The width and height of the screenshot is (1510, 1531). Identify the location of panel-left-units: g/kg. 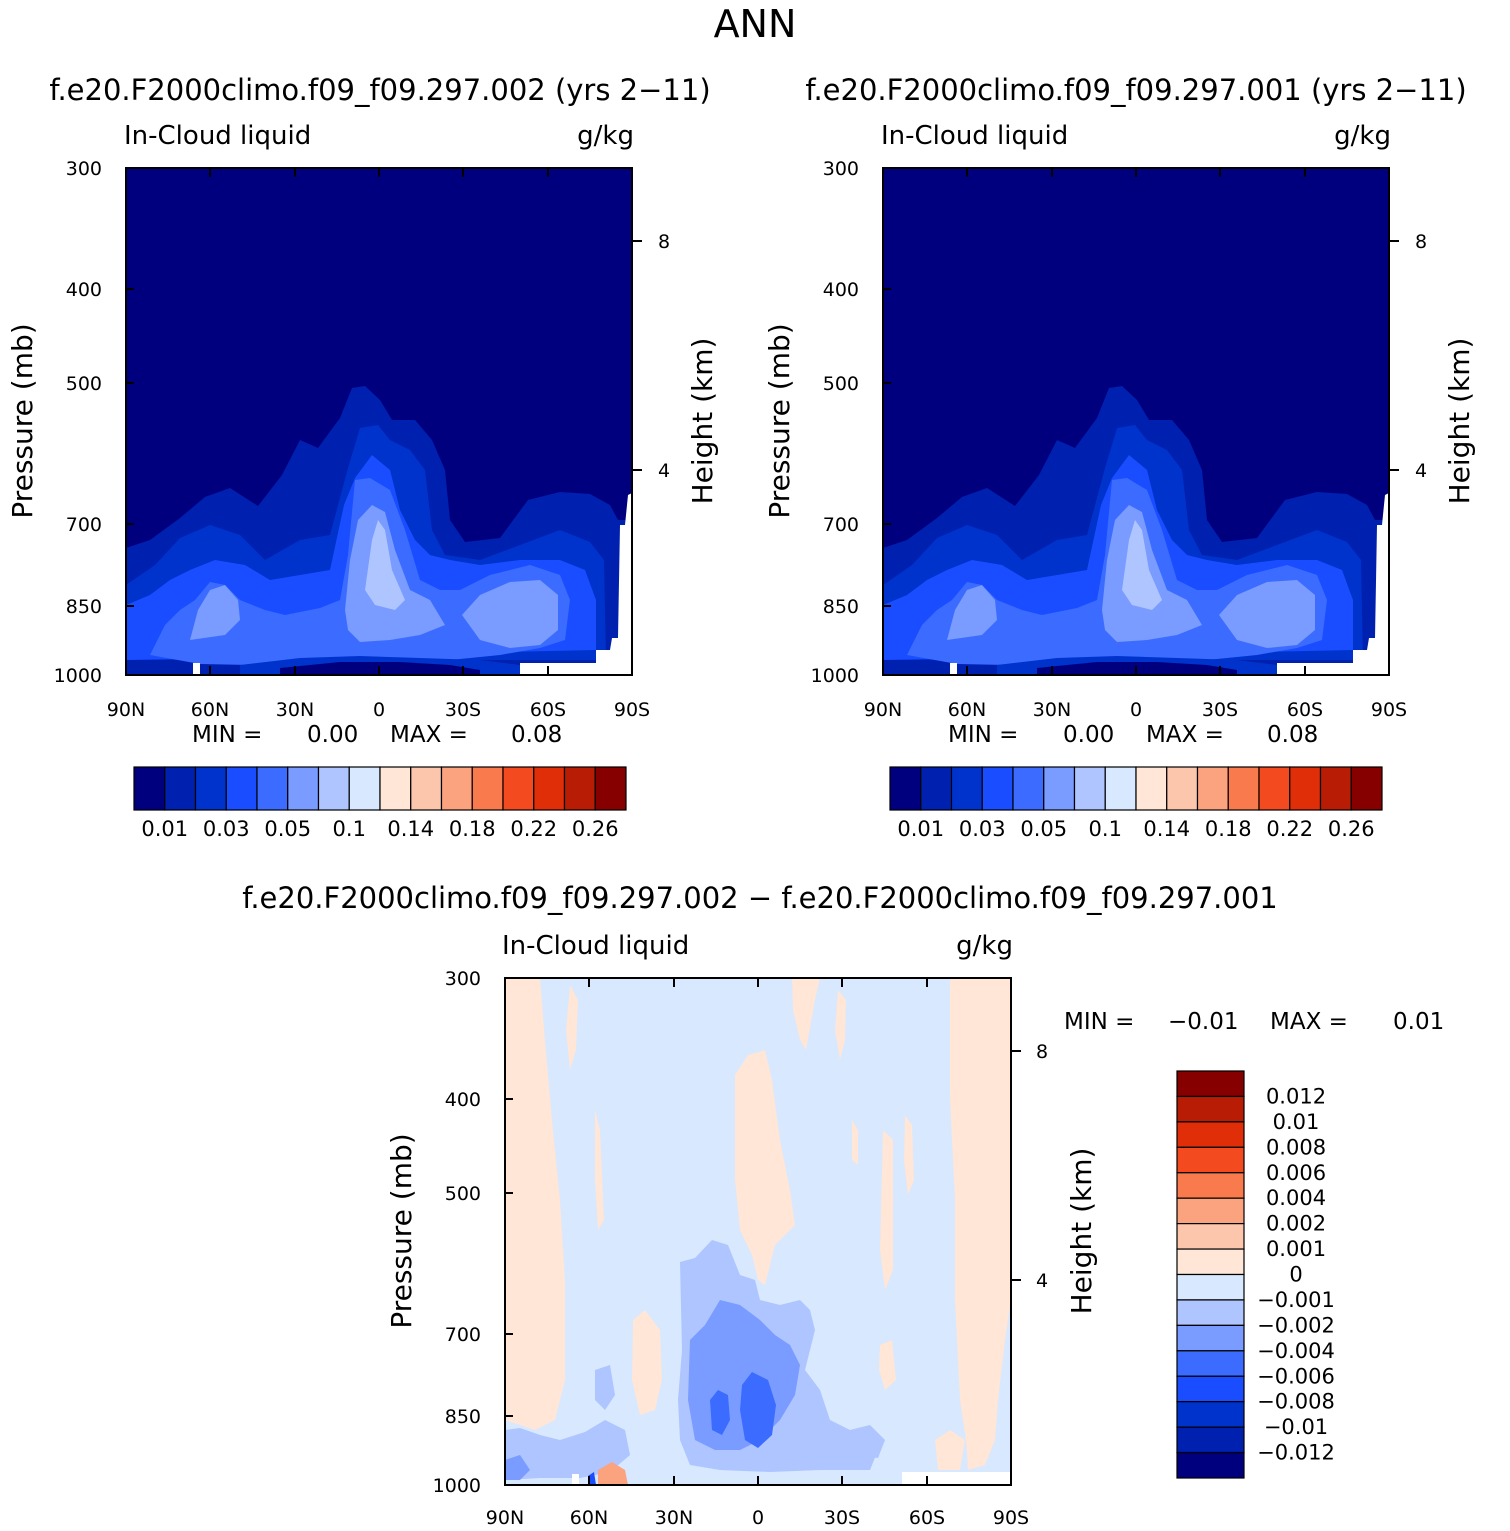
(605, 136).